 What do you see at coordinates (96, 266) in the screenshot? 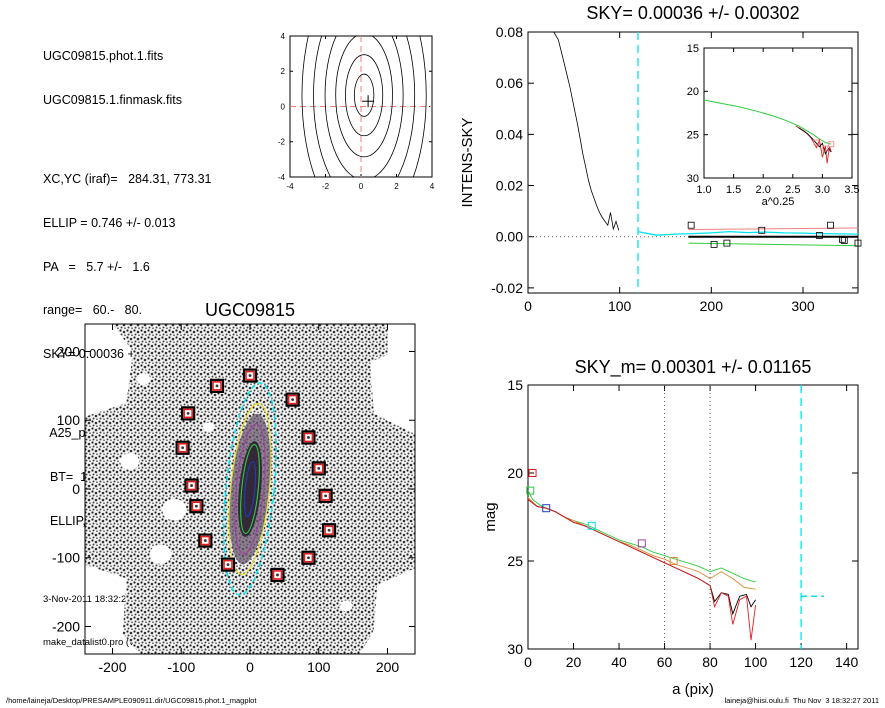
I see `info-line: PA = 5.7 +/- 1.6` at bounding box center [96, 266].